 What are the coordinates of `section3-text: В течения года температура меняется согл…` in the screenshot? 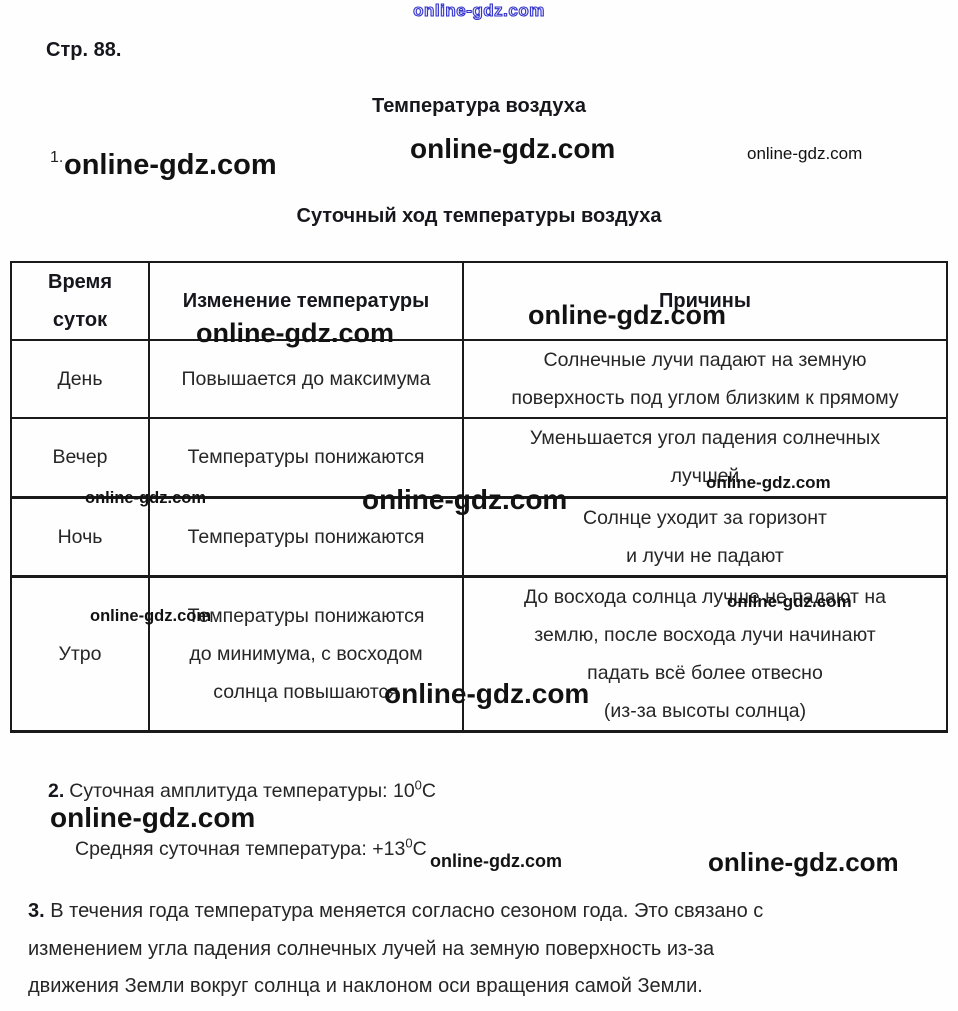 It's located at (396, 948).